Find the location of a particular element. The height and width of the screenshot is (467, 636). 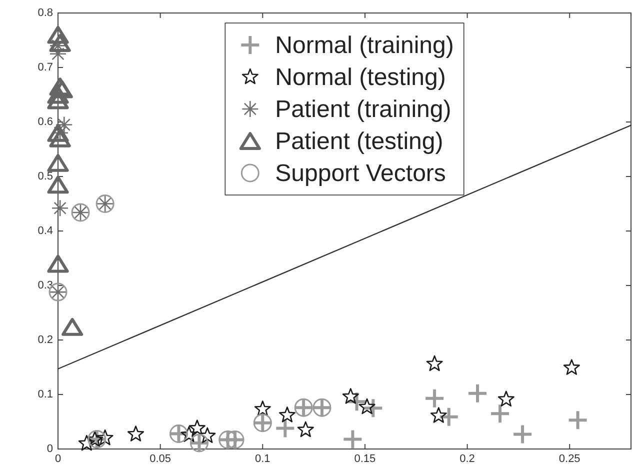

y-tick-label: 0.2 is located at coordinates (45, 340).